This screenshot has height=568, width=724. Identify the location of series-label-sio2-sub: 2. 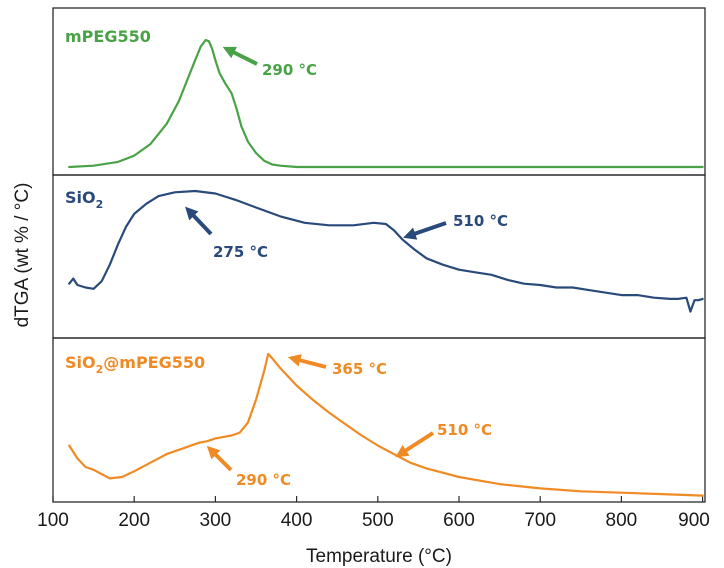
(100, 204).